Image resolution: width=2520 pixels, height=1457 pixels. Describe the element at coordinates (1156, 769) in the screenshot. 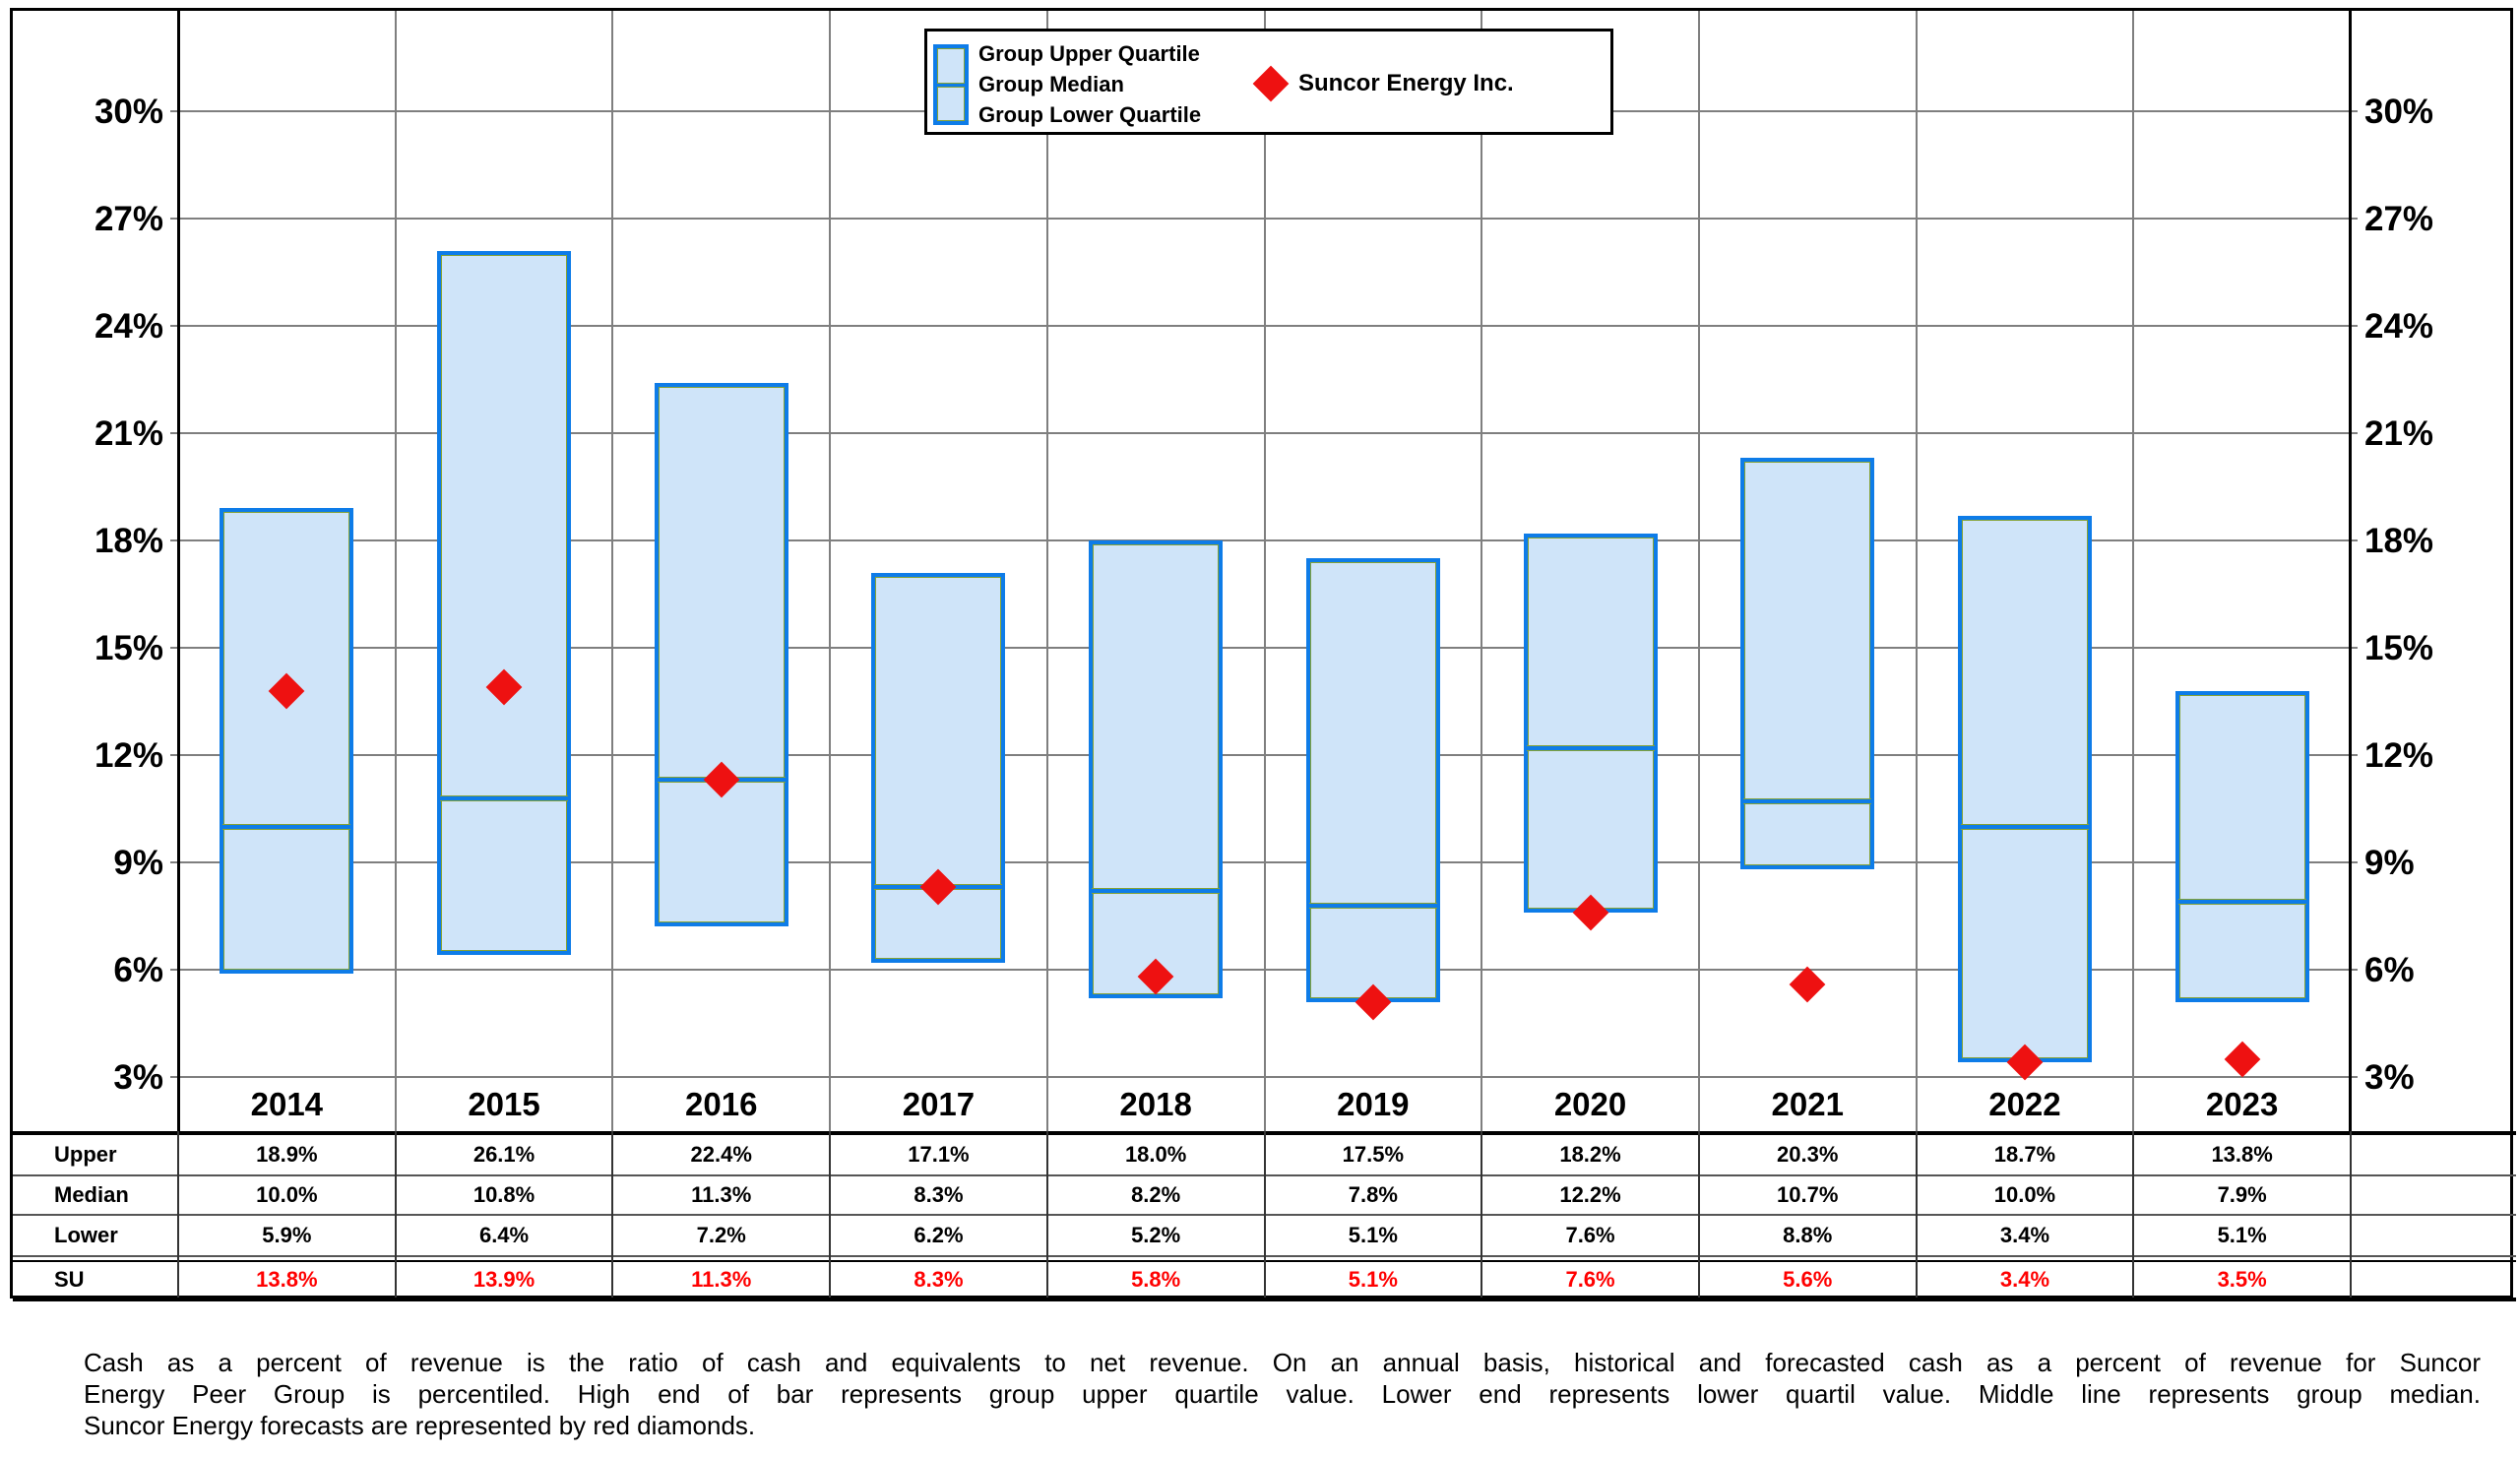

I see `quartile-bar-2018` at that location.